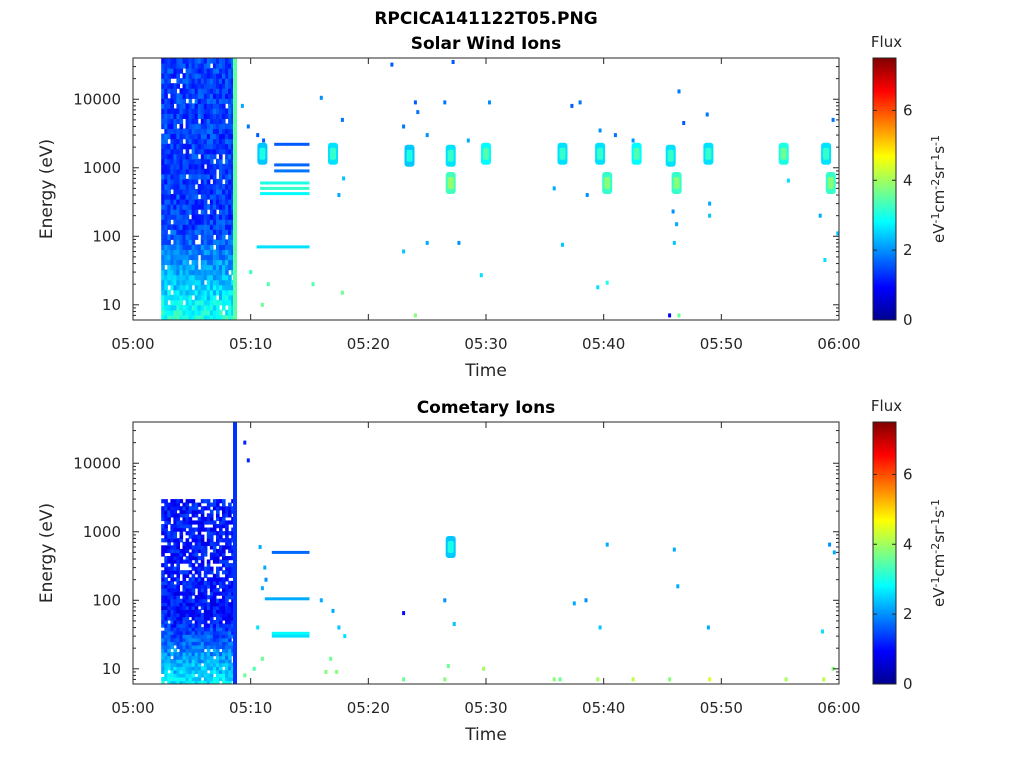  I want to click on x-tick-label: 05:10, so click(250, 708).